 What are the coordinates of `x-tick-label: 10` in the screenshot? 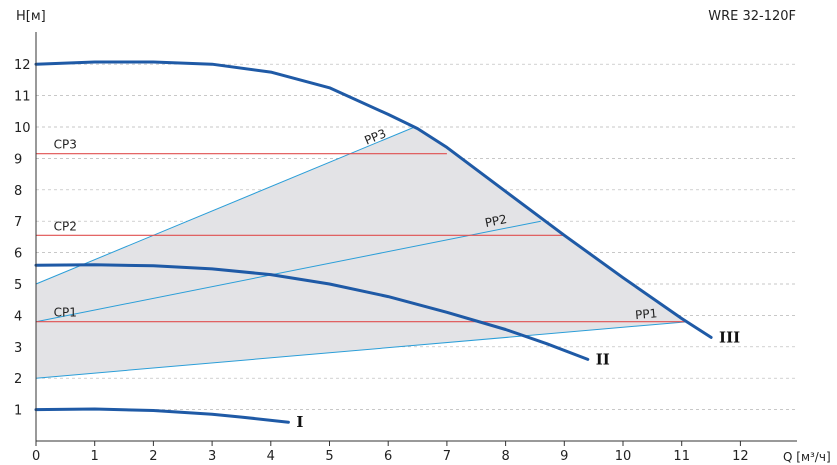 It's located at (623, 456).